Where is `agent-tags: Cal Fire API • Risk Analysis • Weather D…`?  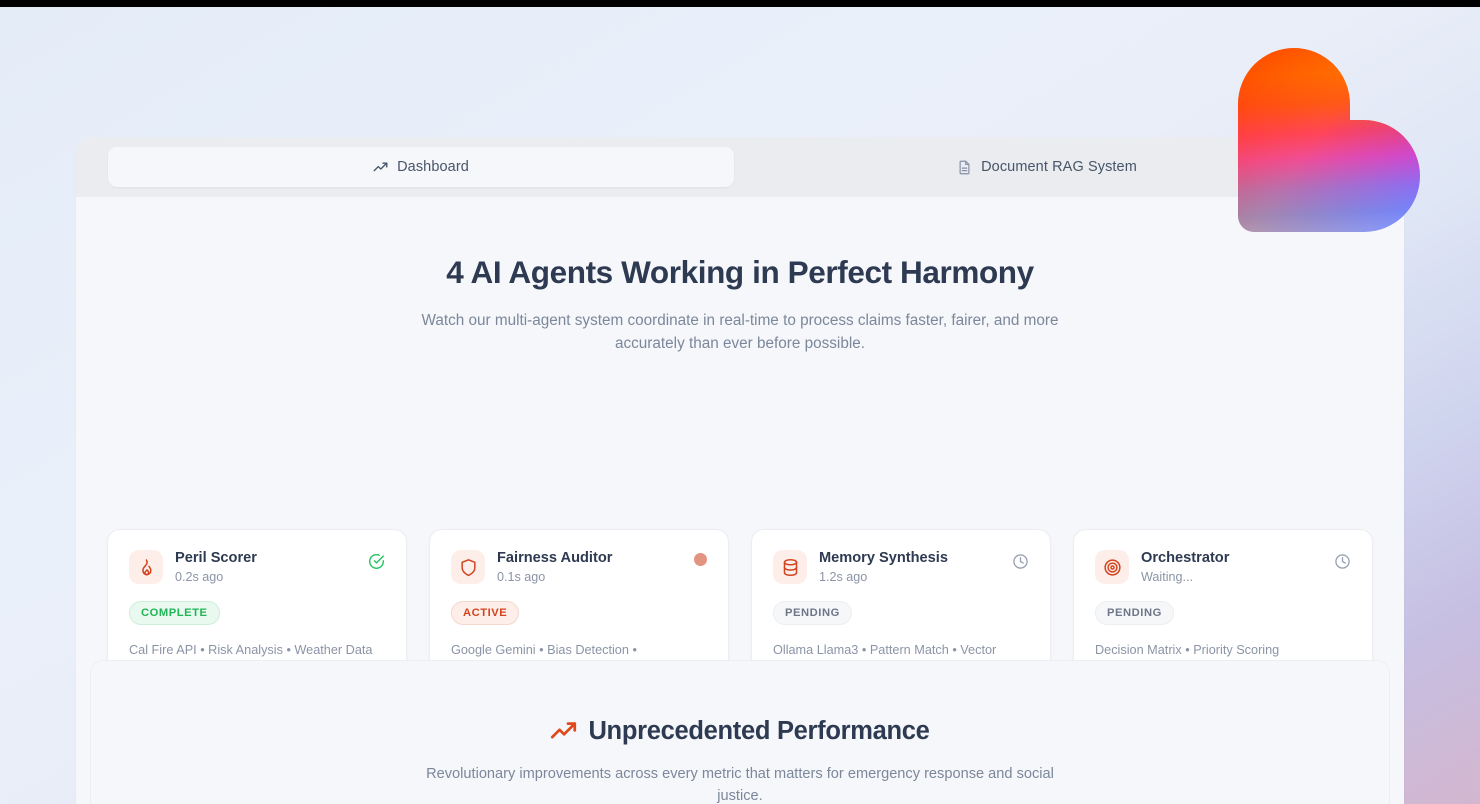
agent-tags: Cal Fire API • Risk Analysis • Weather D… is located at coordinates (251, 650).